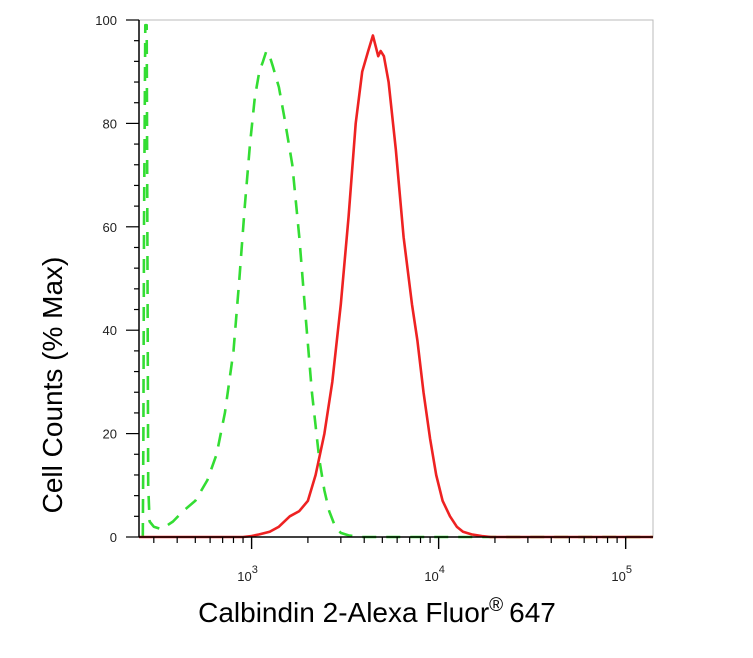 This screenshot has width=753, height=658. What do you see at coordinates (113, 537) in the screenshot?
I see `y-tick-label: 0` at bounding box center [113, 537].